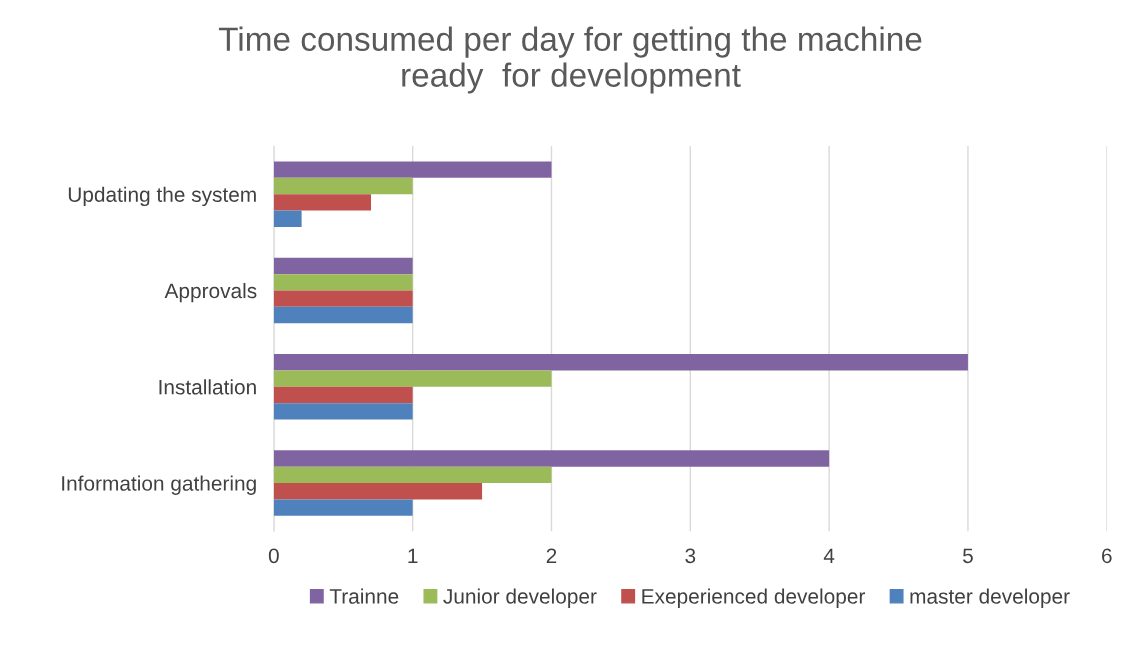 Image resolution: width=1141 pixels, height=664 pixels. Describe the element at coordinates (162, 196) in the screenshot. I see `y-tick-label: Updating the system` at that location.